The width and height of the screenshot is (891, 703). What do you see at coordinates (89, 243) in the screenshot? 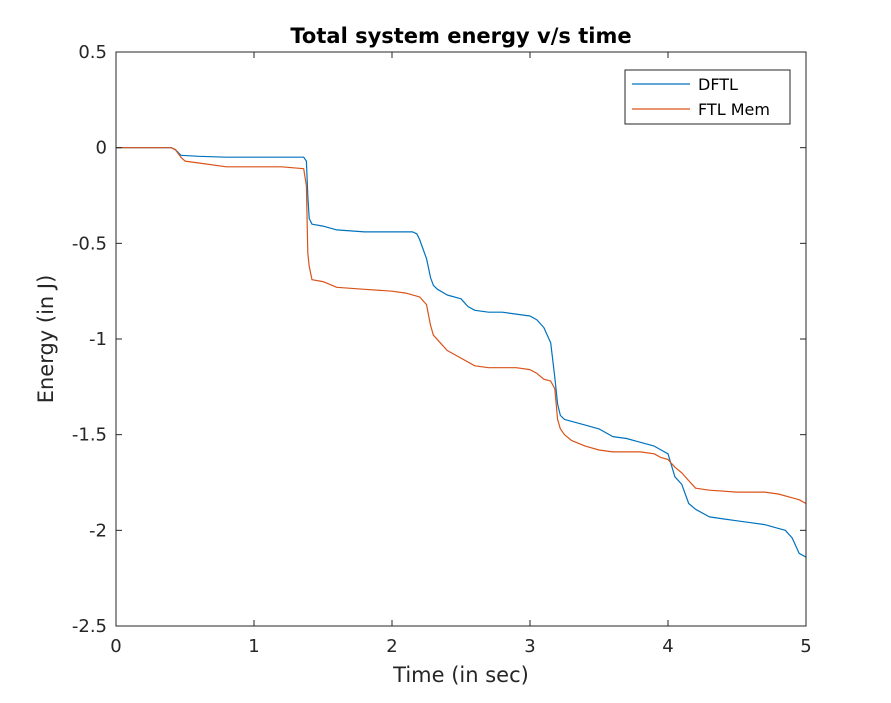
I see `y-tick-label: -0.5` at bounding box center [89, 243].